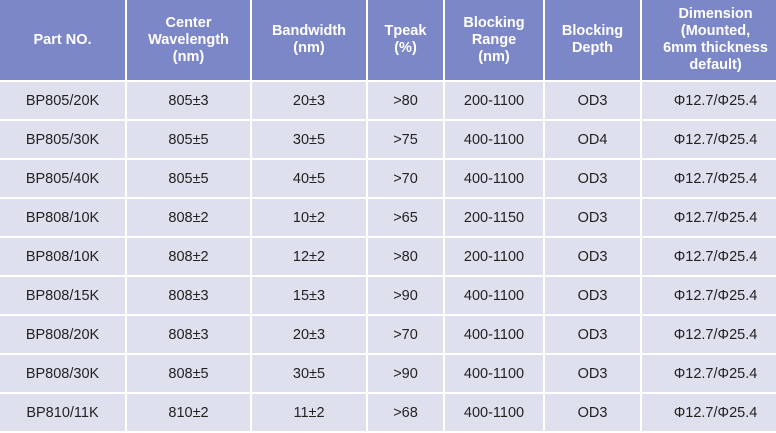  I want to click on column-header-line: Tpeak, so click(405, 31).